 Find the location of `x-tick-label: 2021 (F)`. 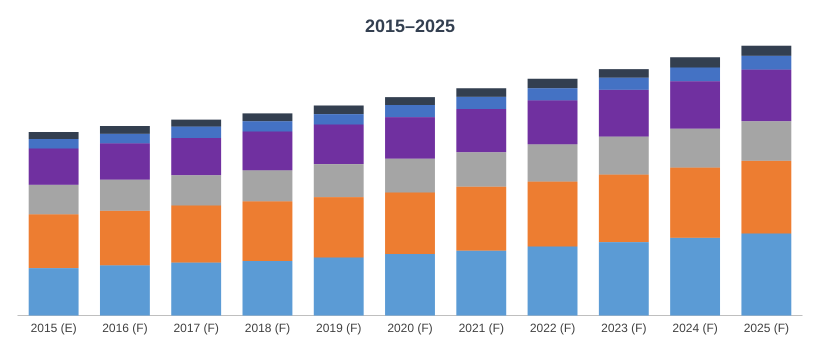

x-tick-label: 2021 (F) is located at coordinates (481, 328).